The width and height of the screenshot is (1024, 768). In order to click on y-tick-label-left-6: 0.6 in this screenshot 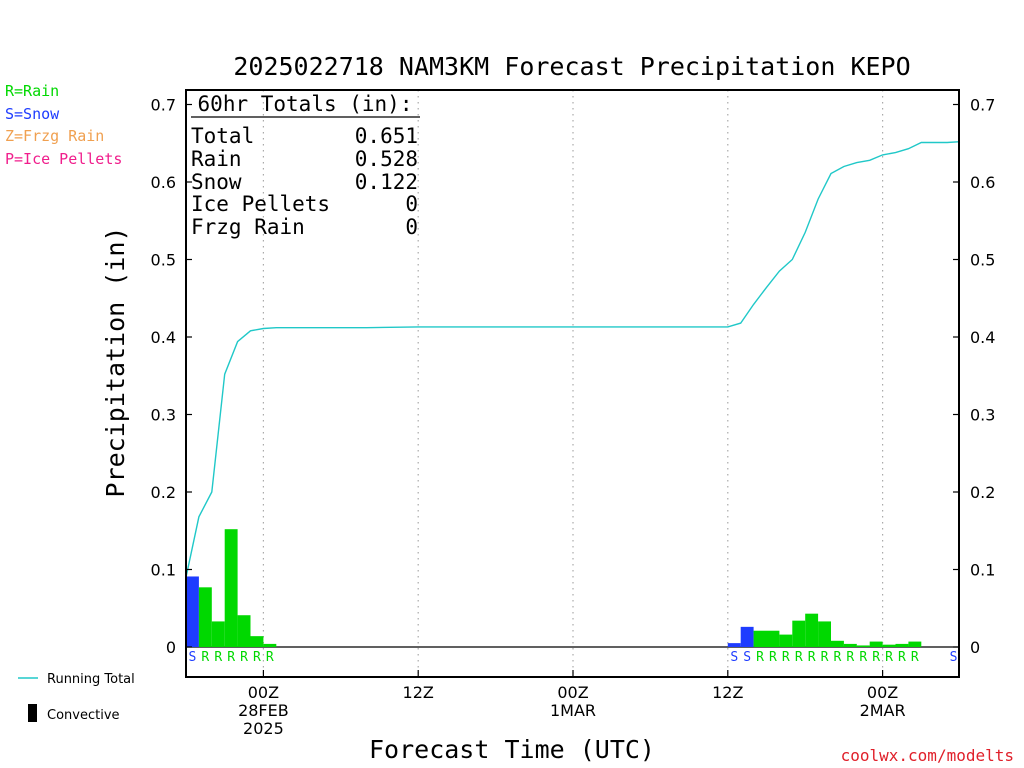, I will do `click(163, 182)`.